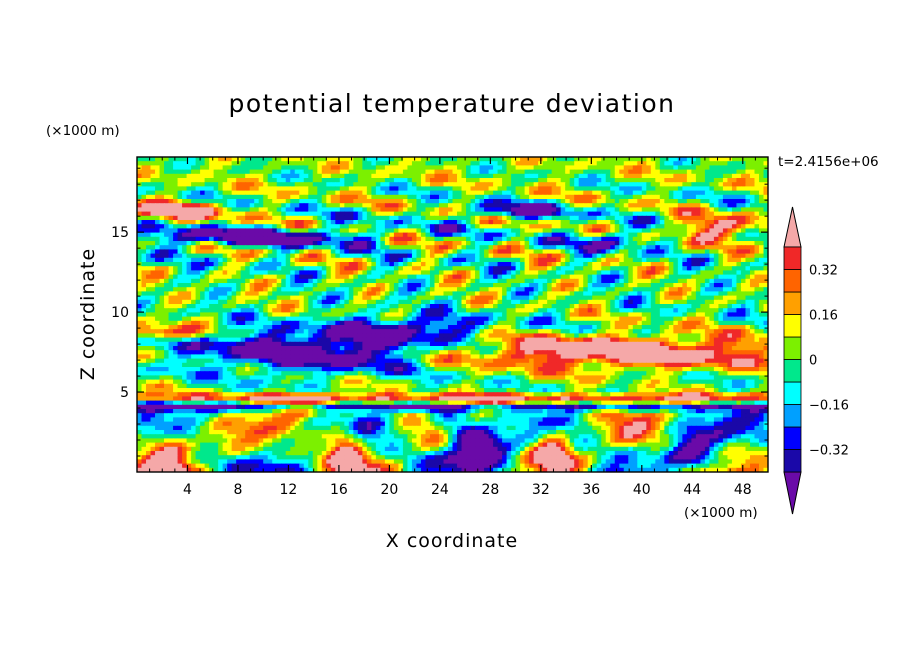  What do you see at coordinates (828, 162) in the screenshot?
I see `time-label: t=2.4156e+06` at bounding box center [828, 162].